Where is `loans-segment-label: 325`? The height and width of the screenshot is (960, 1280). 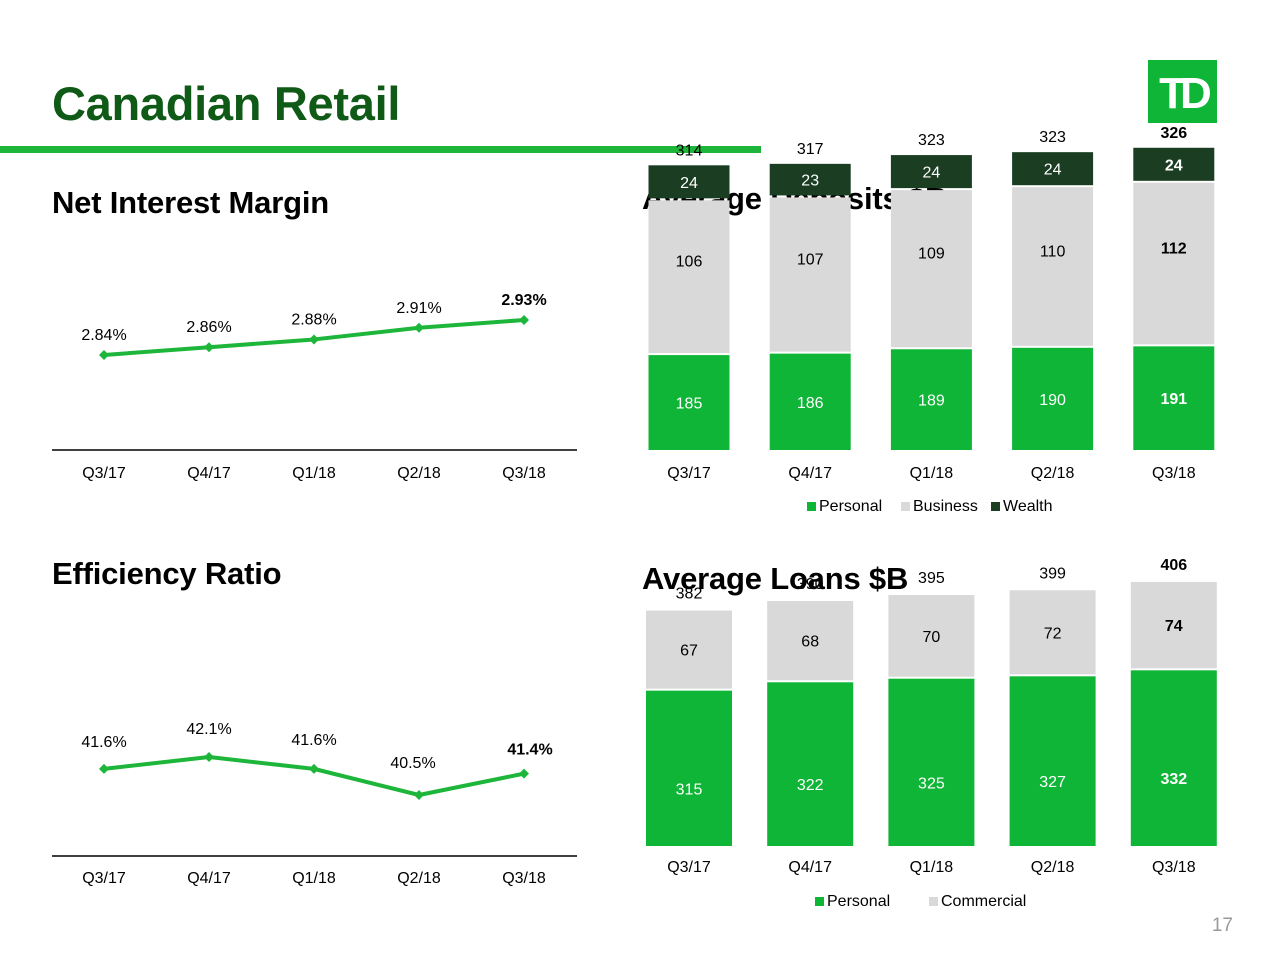
loans-segment-label: 325 is located at coordinates (931, 783).